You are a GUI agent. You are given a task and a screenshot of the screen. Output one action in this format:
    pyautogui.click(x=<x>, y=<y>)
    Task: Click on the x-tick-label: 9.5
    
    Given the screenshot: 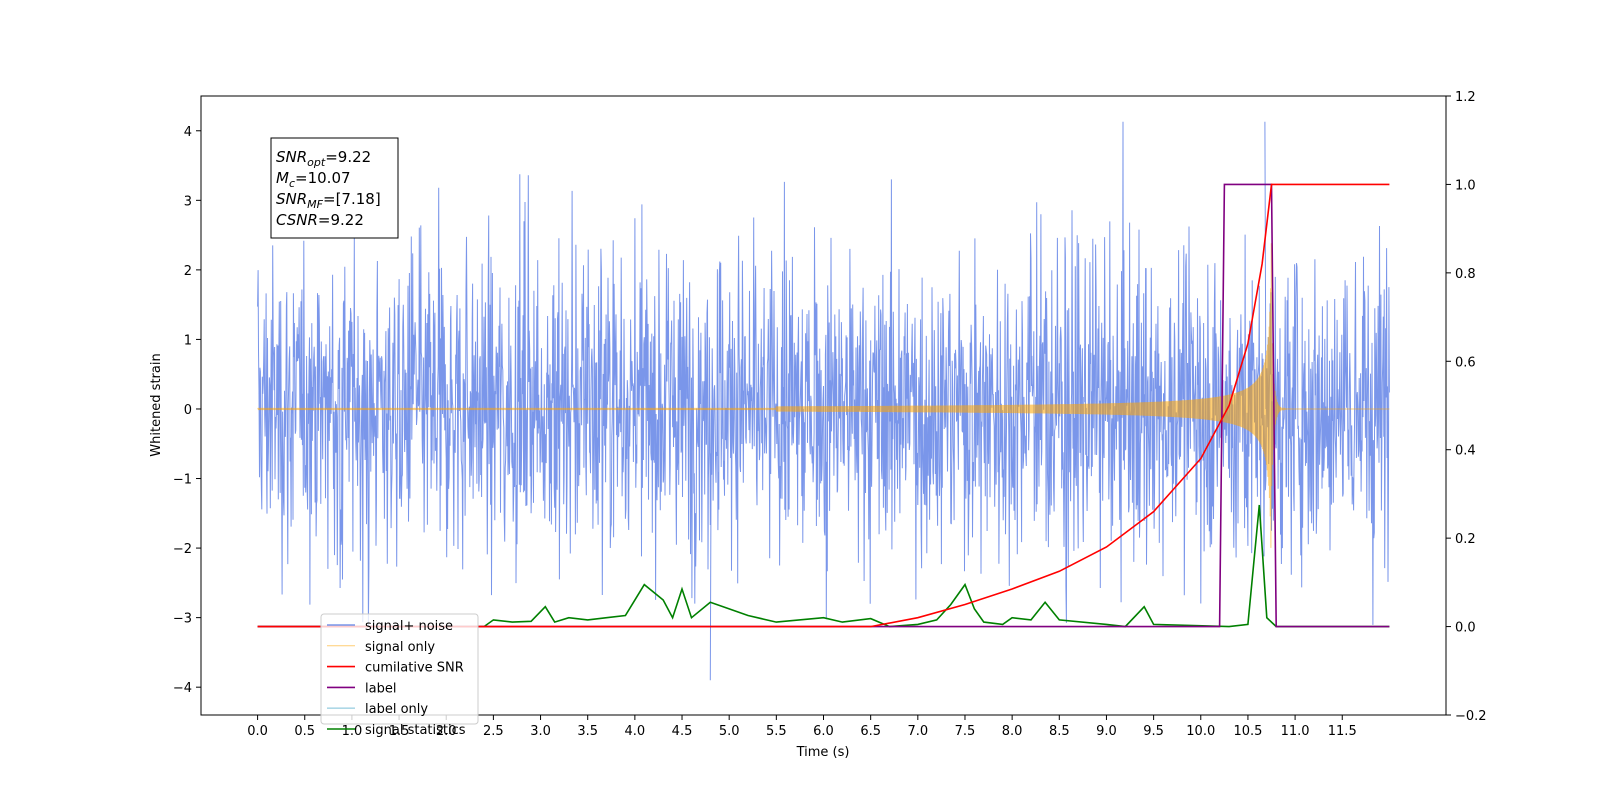 What is the action you would take?
    pyautogui.click(x=1153, y=731)
    